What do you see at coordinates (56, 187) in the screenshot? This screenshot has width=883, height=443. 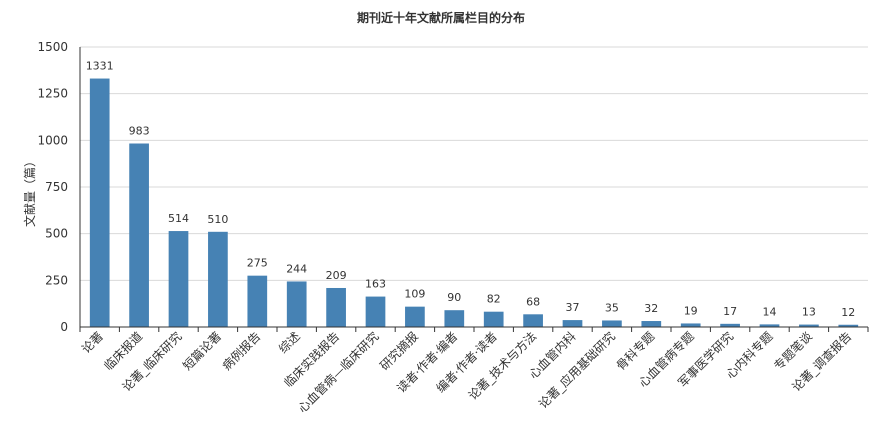 I see `y-tick-label: 750` at bounding box center [56, 187].